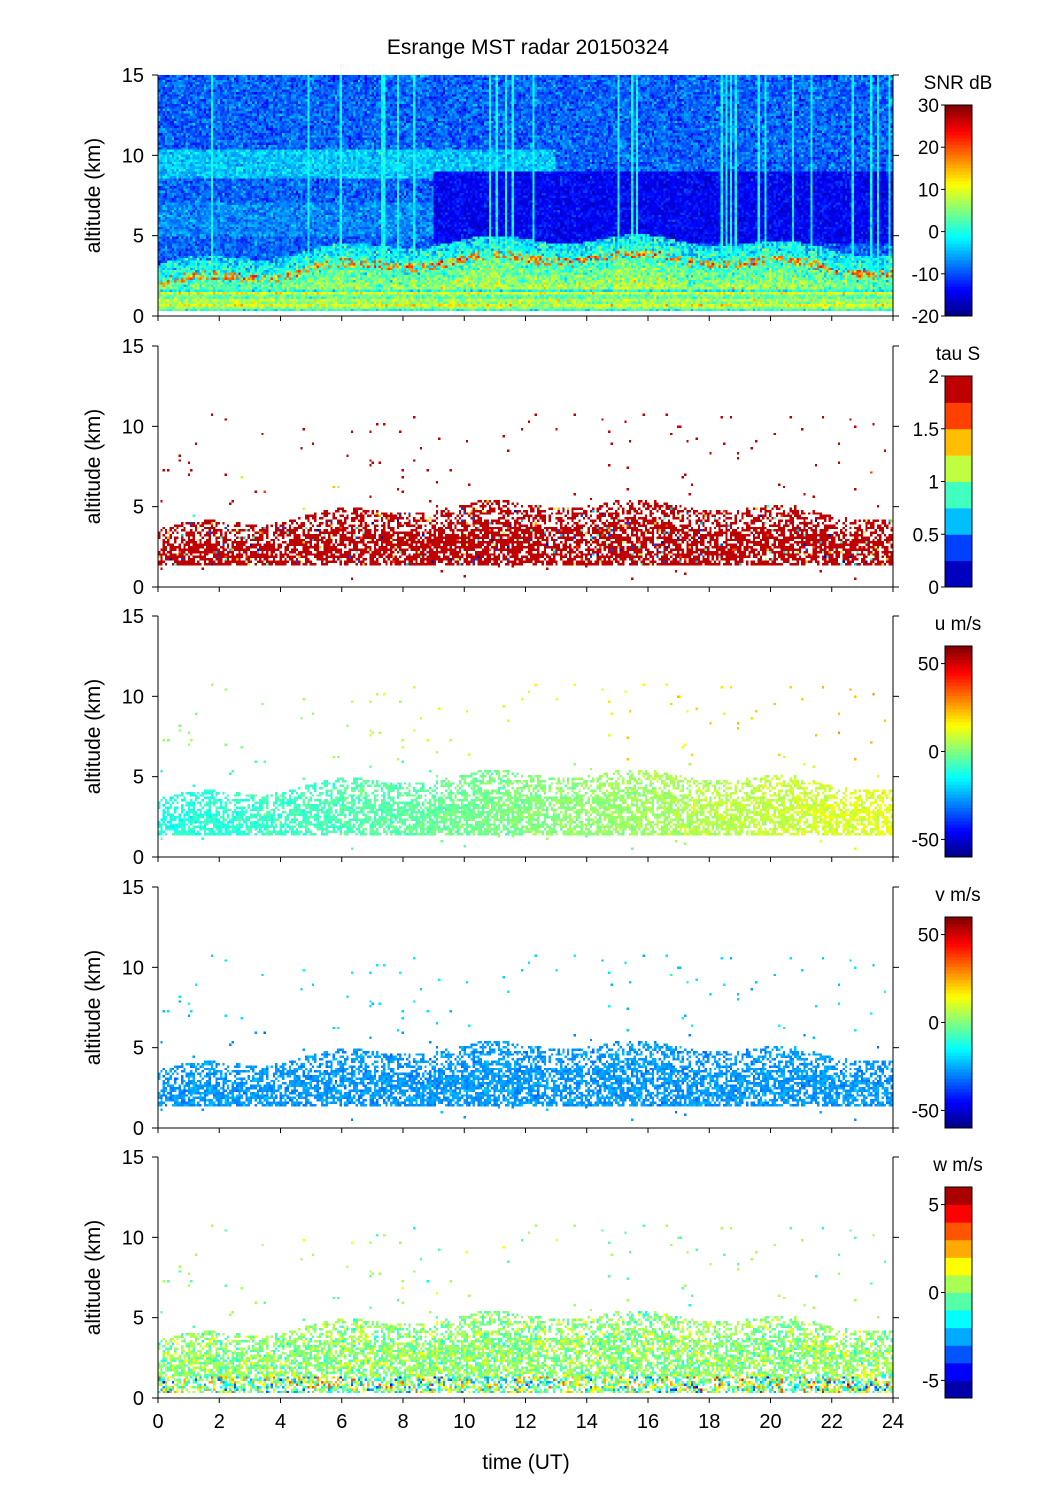 This screenshot has height=1501, width=1051. What do you see at coordinates (928, 665) in the screenshot?
I see `colorbar-tick-label: 50` at bounding box center [928, 665].